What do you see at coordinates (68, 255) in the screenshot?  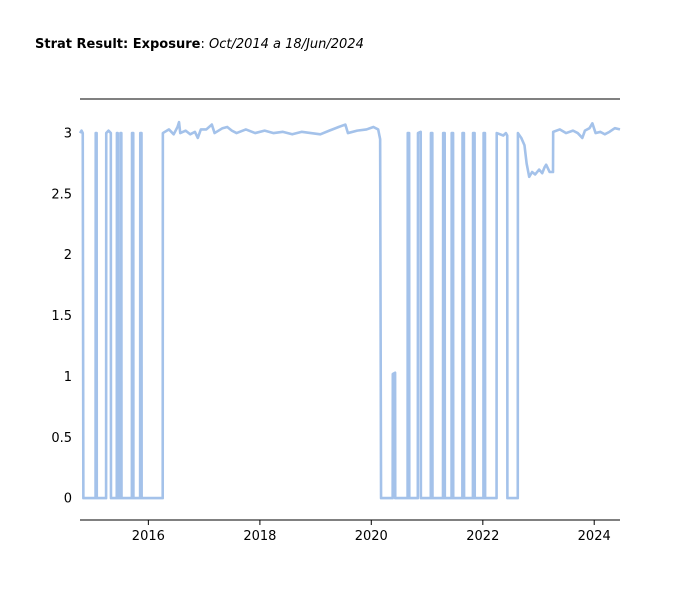 I see `y-tick-label: 2` at bounding box center [68, 255].